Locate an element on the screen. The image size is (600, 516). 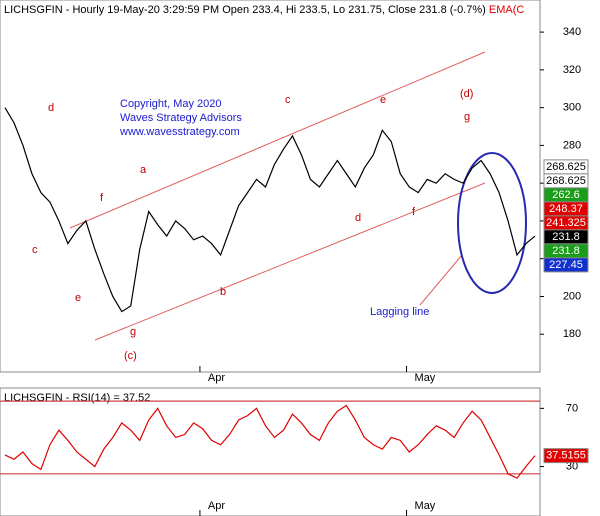
price-tag-label: 262.6 is located at coordinates (566, 195).